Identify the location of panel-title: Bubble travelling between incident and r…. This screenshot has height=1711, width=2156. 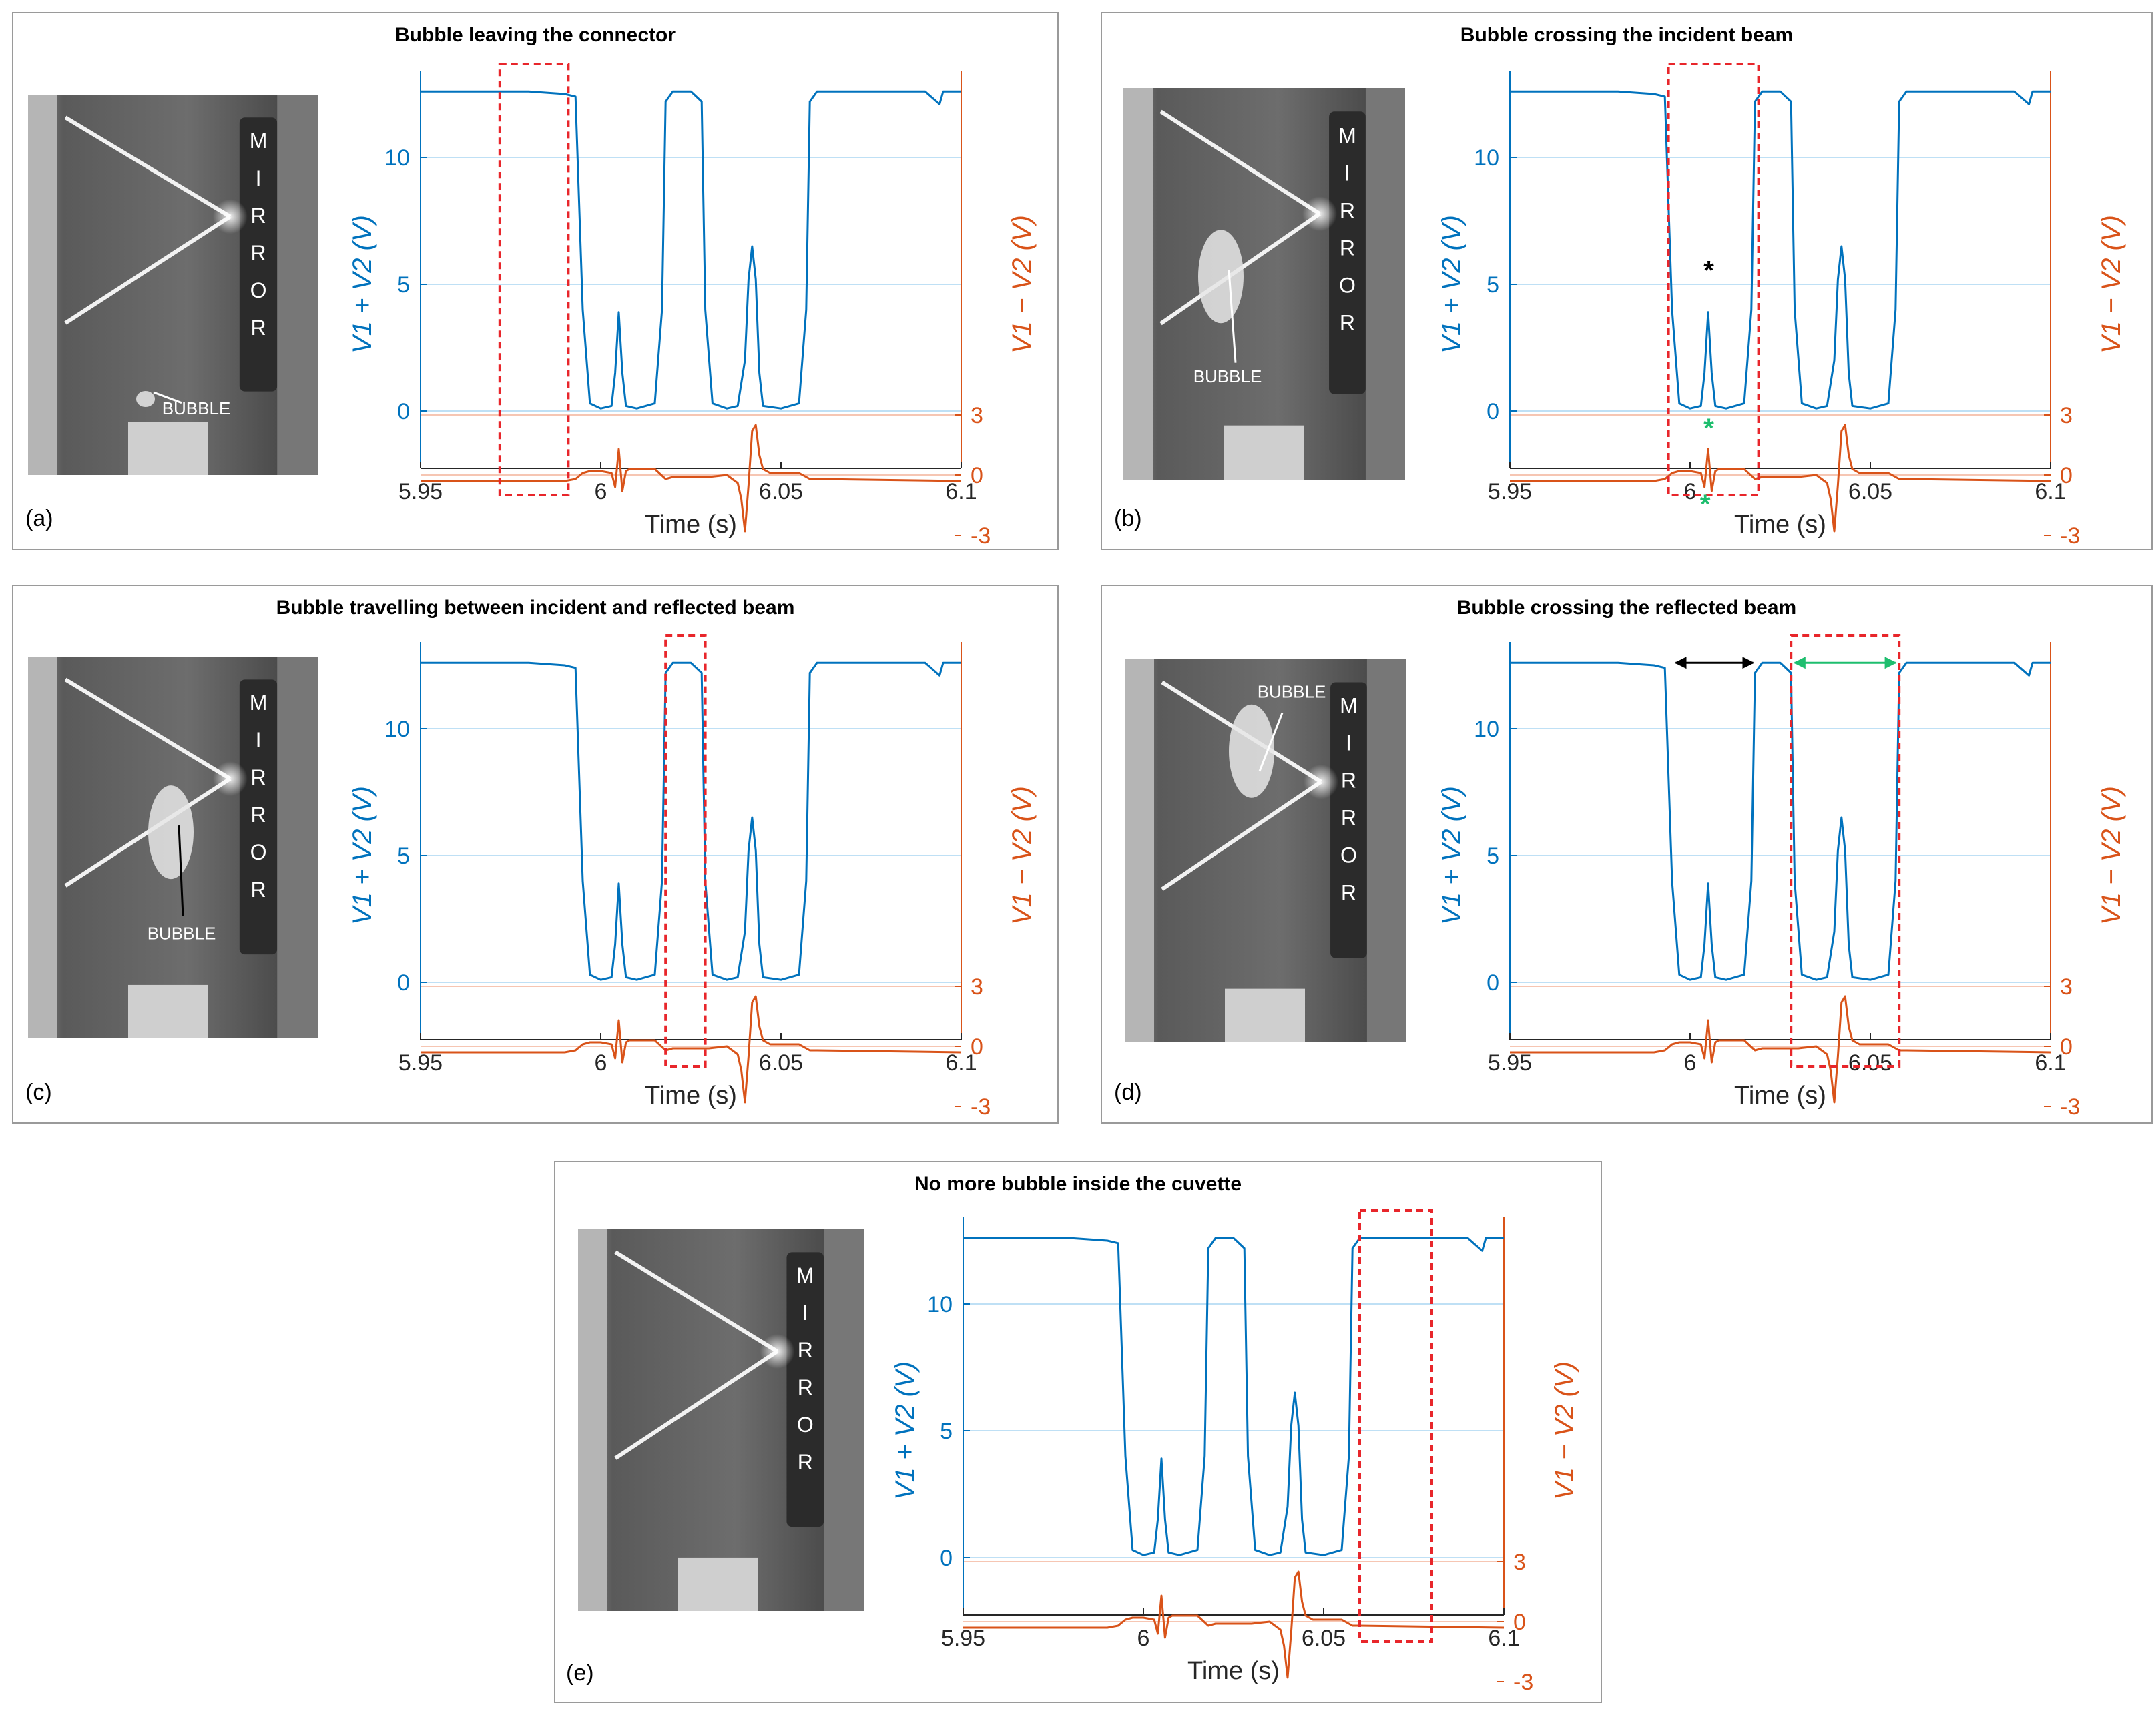
(536, 608).